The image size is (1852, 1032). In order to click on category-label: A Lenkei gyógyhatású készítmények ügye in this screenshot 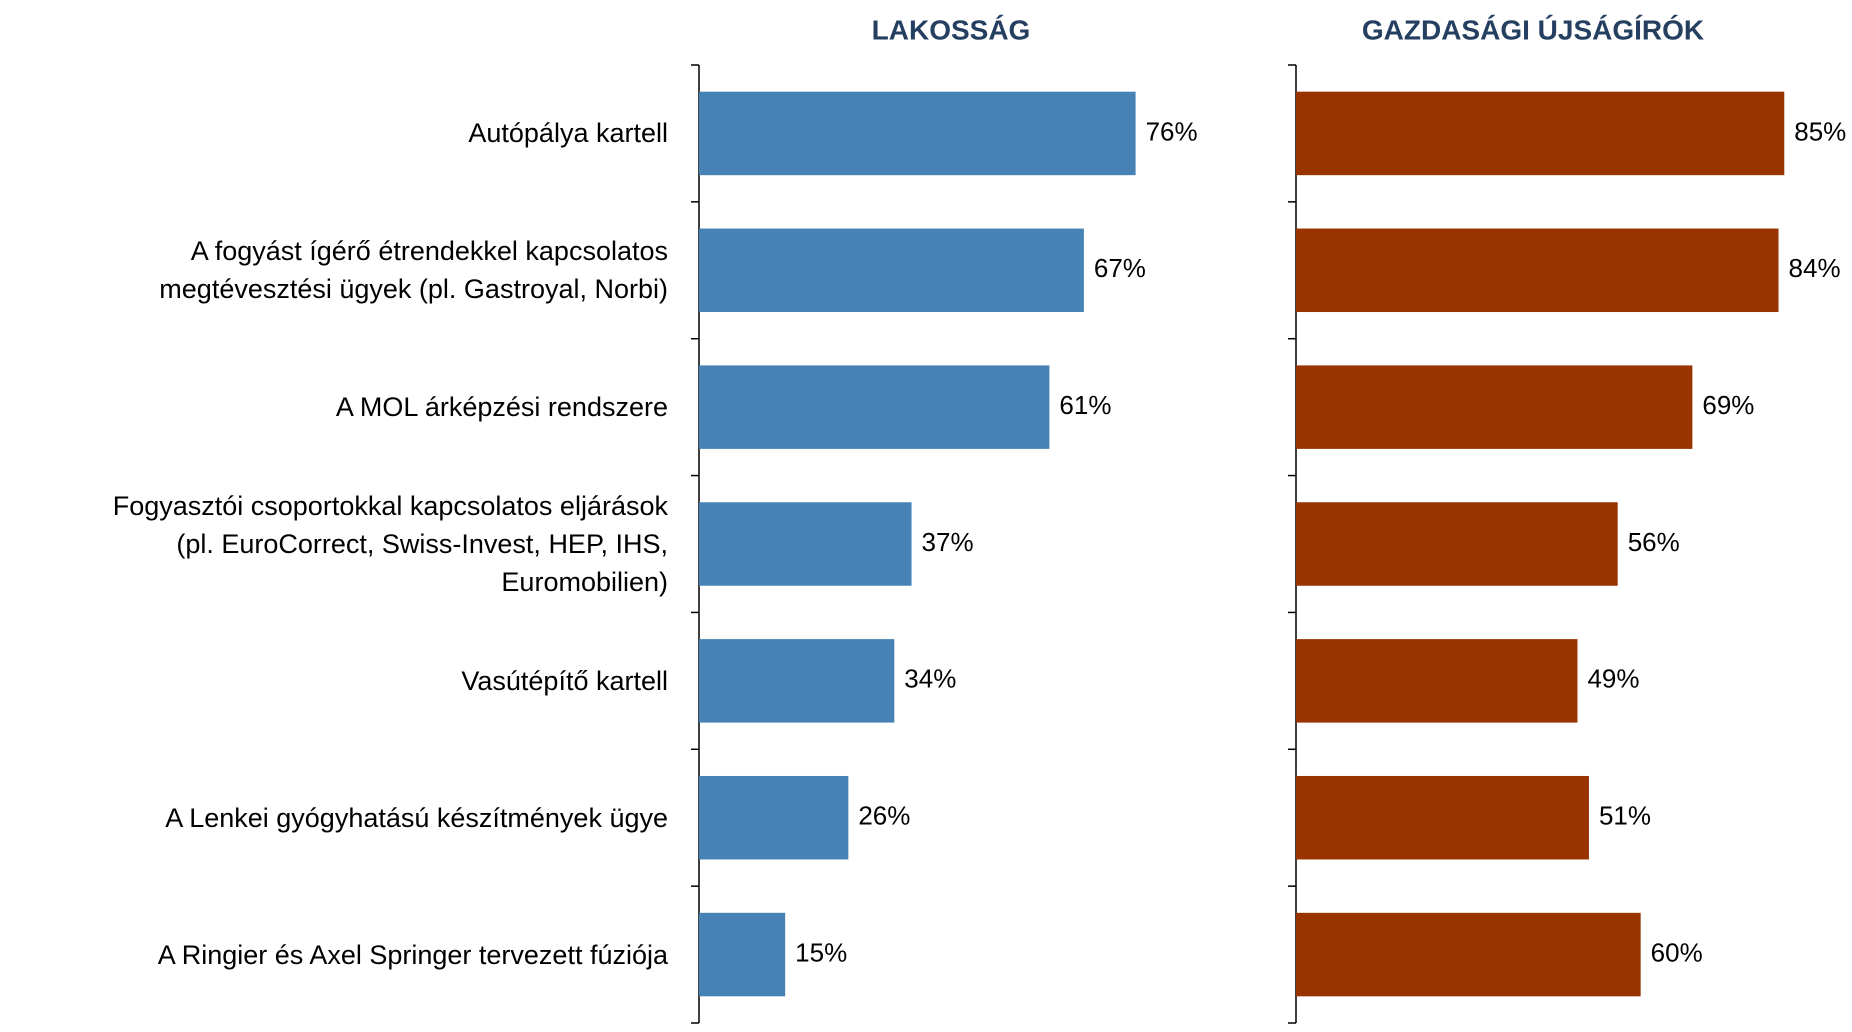, I will do `click(416, 817)`.